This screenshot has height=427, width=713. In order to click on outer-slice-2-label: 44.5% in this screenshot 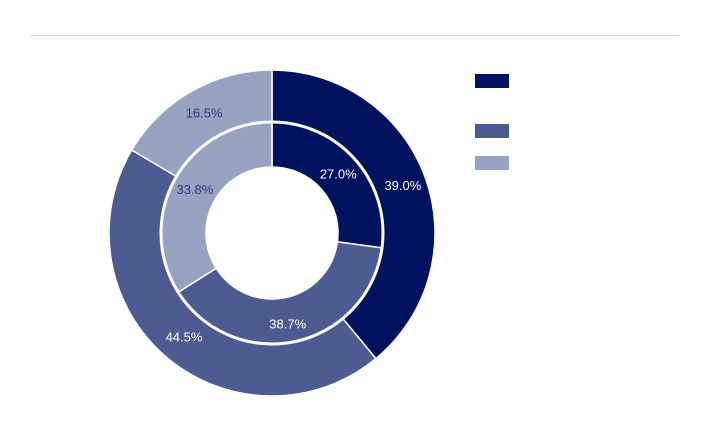, I will do `click(184, 337)`.